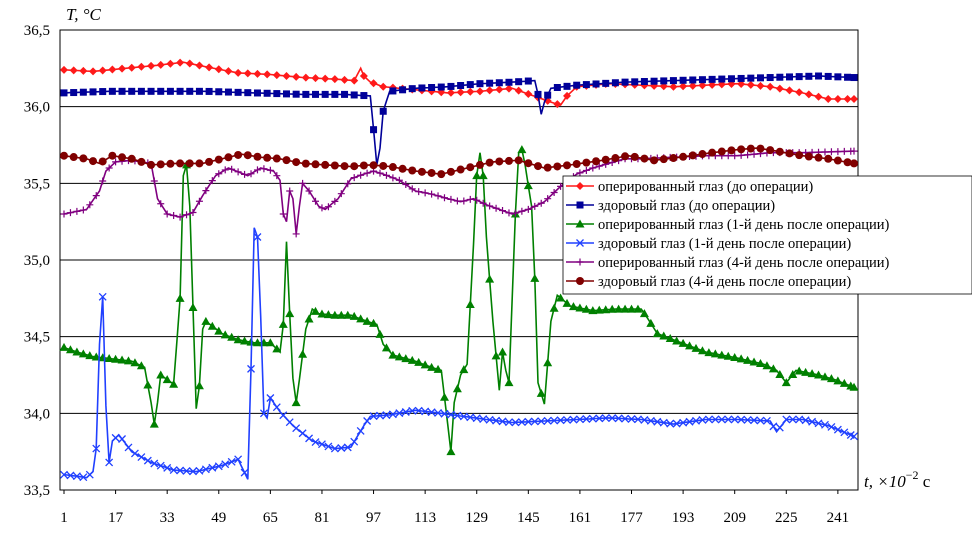 The image size is (972, 544). What do you see at coordinates (528, 518) in the screenshot?
I see `x-tick-label: 145` at bounding box center [528, 518].